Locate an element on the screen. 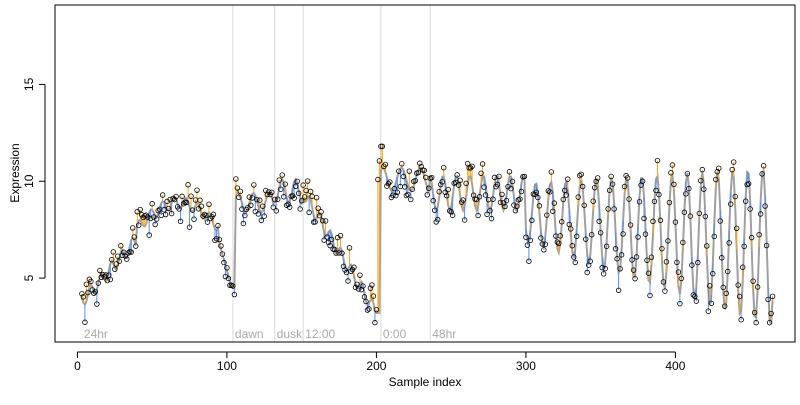  x-tick-label: 400 is located at coordinates (675, 366).